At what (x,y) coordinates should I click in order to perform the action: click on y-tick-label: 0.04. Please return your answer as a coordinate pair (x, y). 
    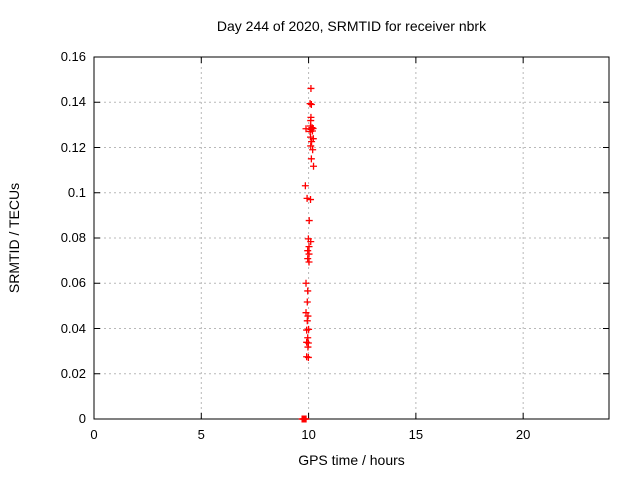
    Looking at the image, I should click on (73, 328).